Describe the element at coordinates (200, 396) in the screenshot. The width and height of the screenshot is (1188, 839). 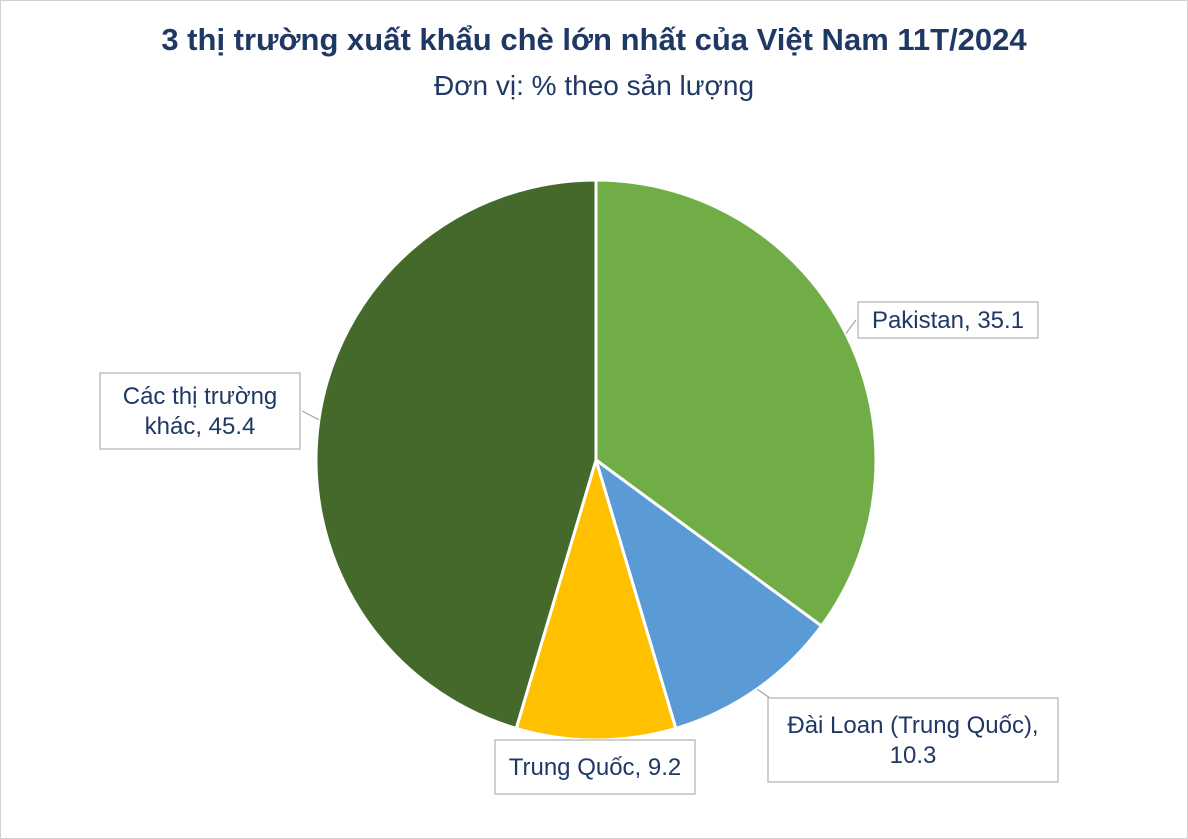
I see `data-label-cac-thi-truong-khac-line-1: Các thị trường` at that location.